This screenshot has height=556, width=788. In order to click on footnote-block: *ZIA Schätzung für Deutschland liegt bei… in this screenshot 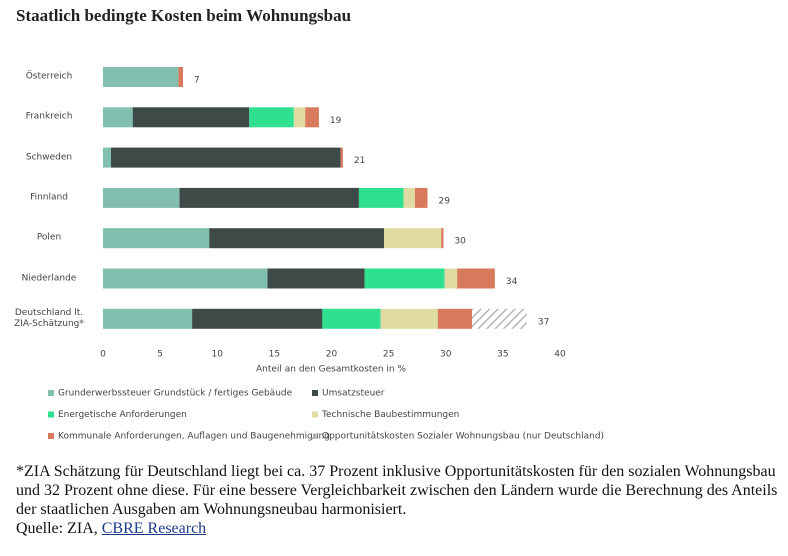, I will do `click(401, 500)`.